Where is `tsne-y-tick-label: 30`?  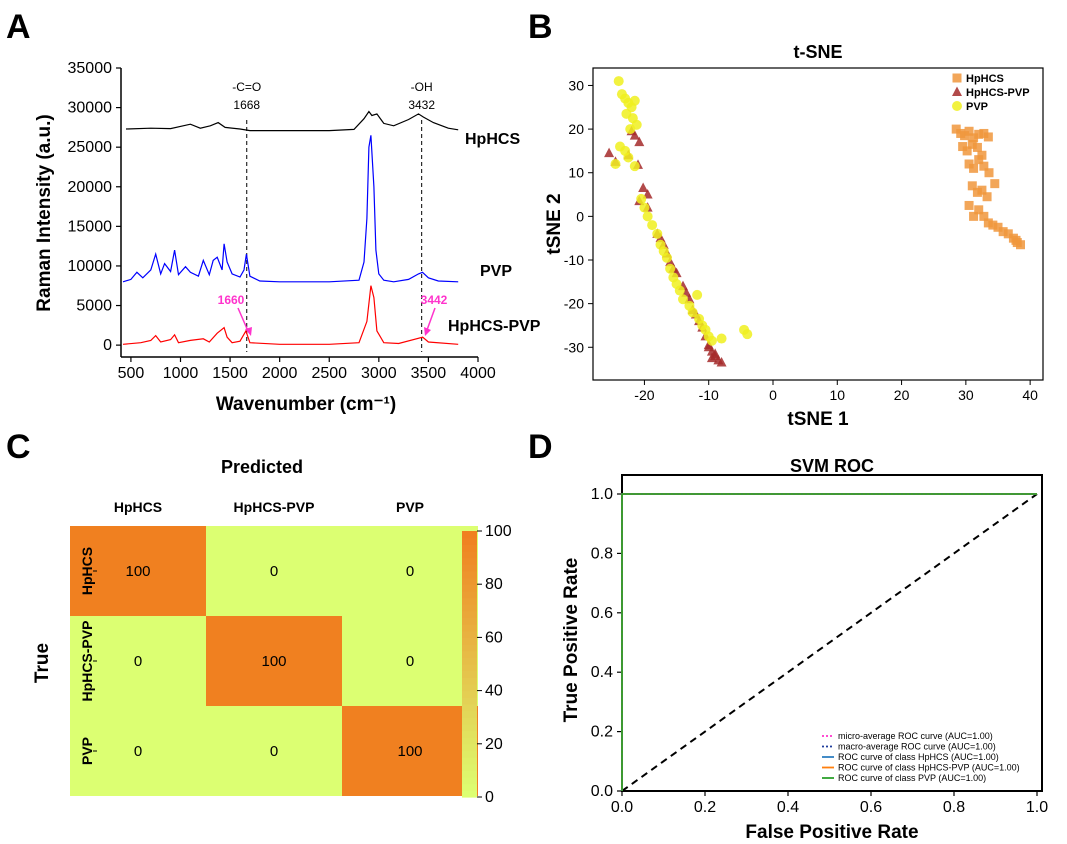 tsne-y-tick-label: 30 is located at coordinates (576, 85).